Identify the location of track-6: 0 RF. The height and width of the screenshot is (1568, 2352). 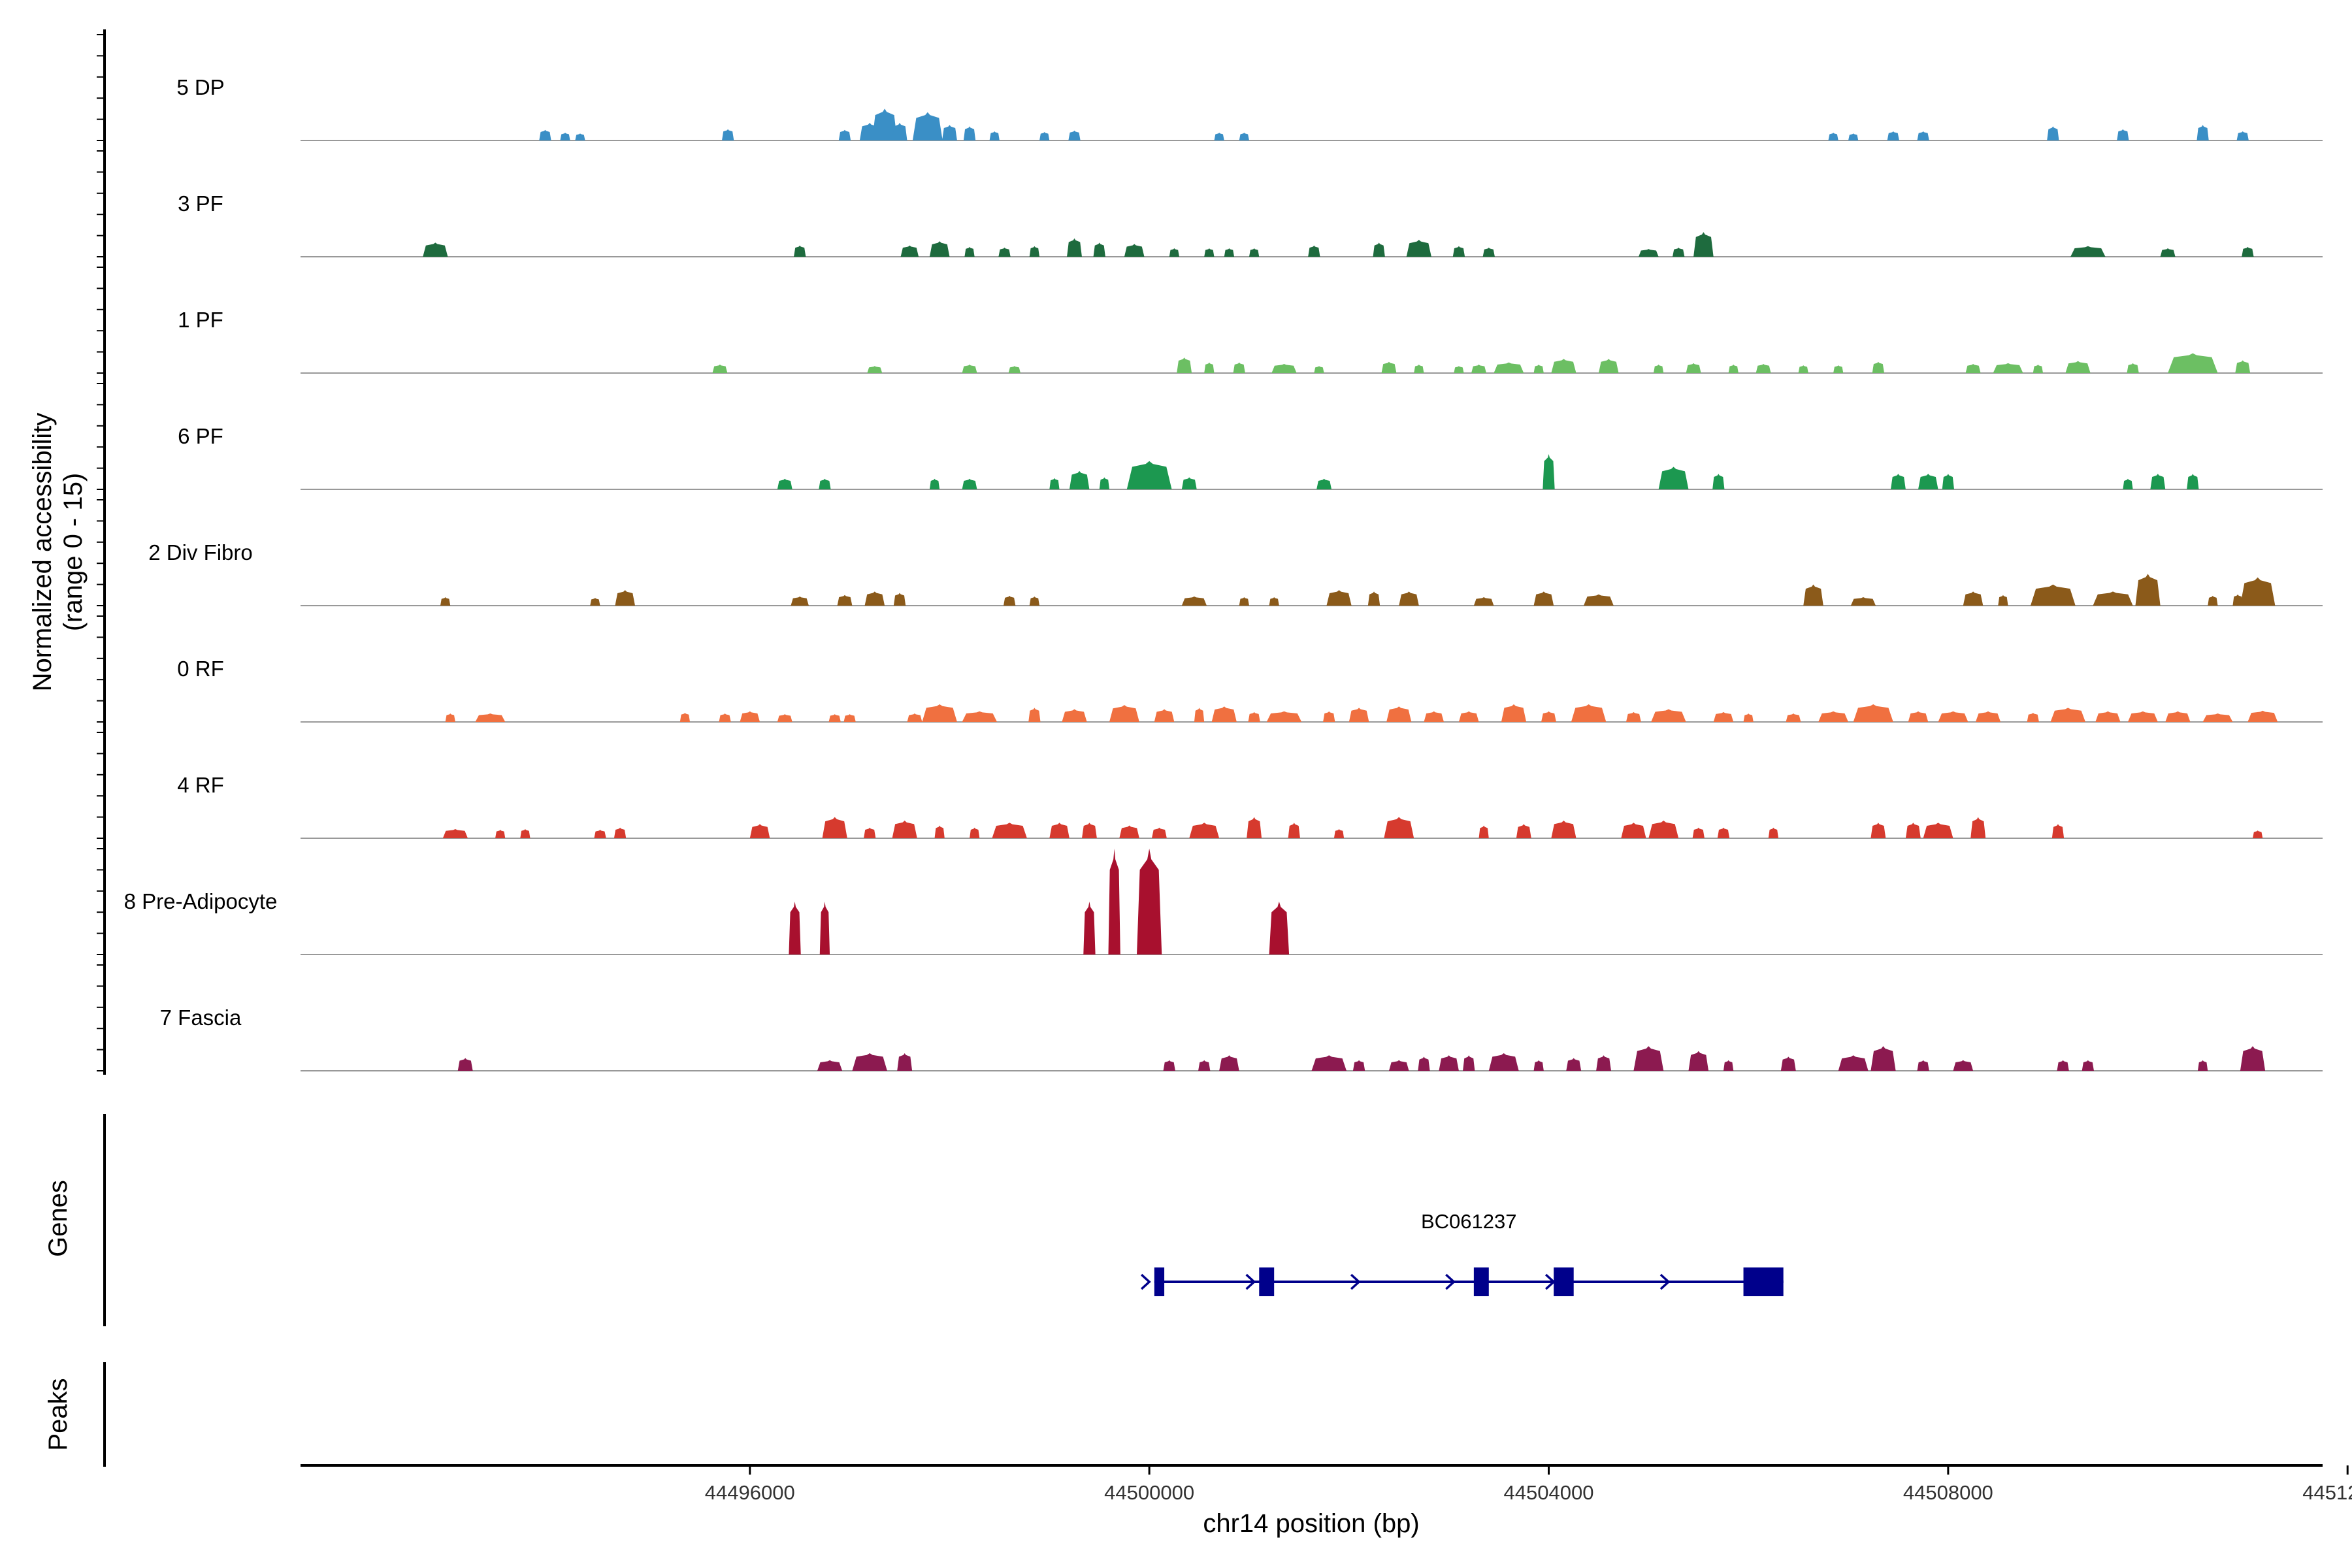
(1250, 690).